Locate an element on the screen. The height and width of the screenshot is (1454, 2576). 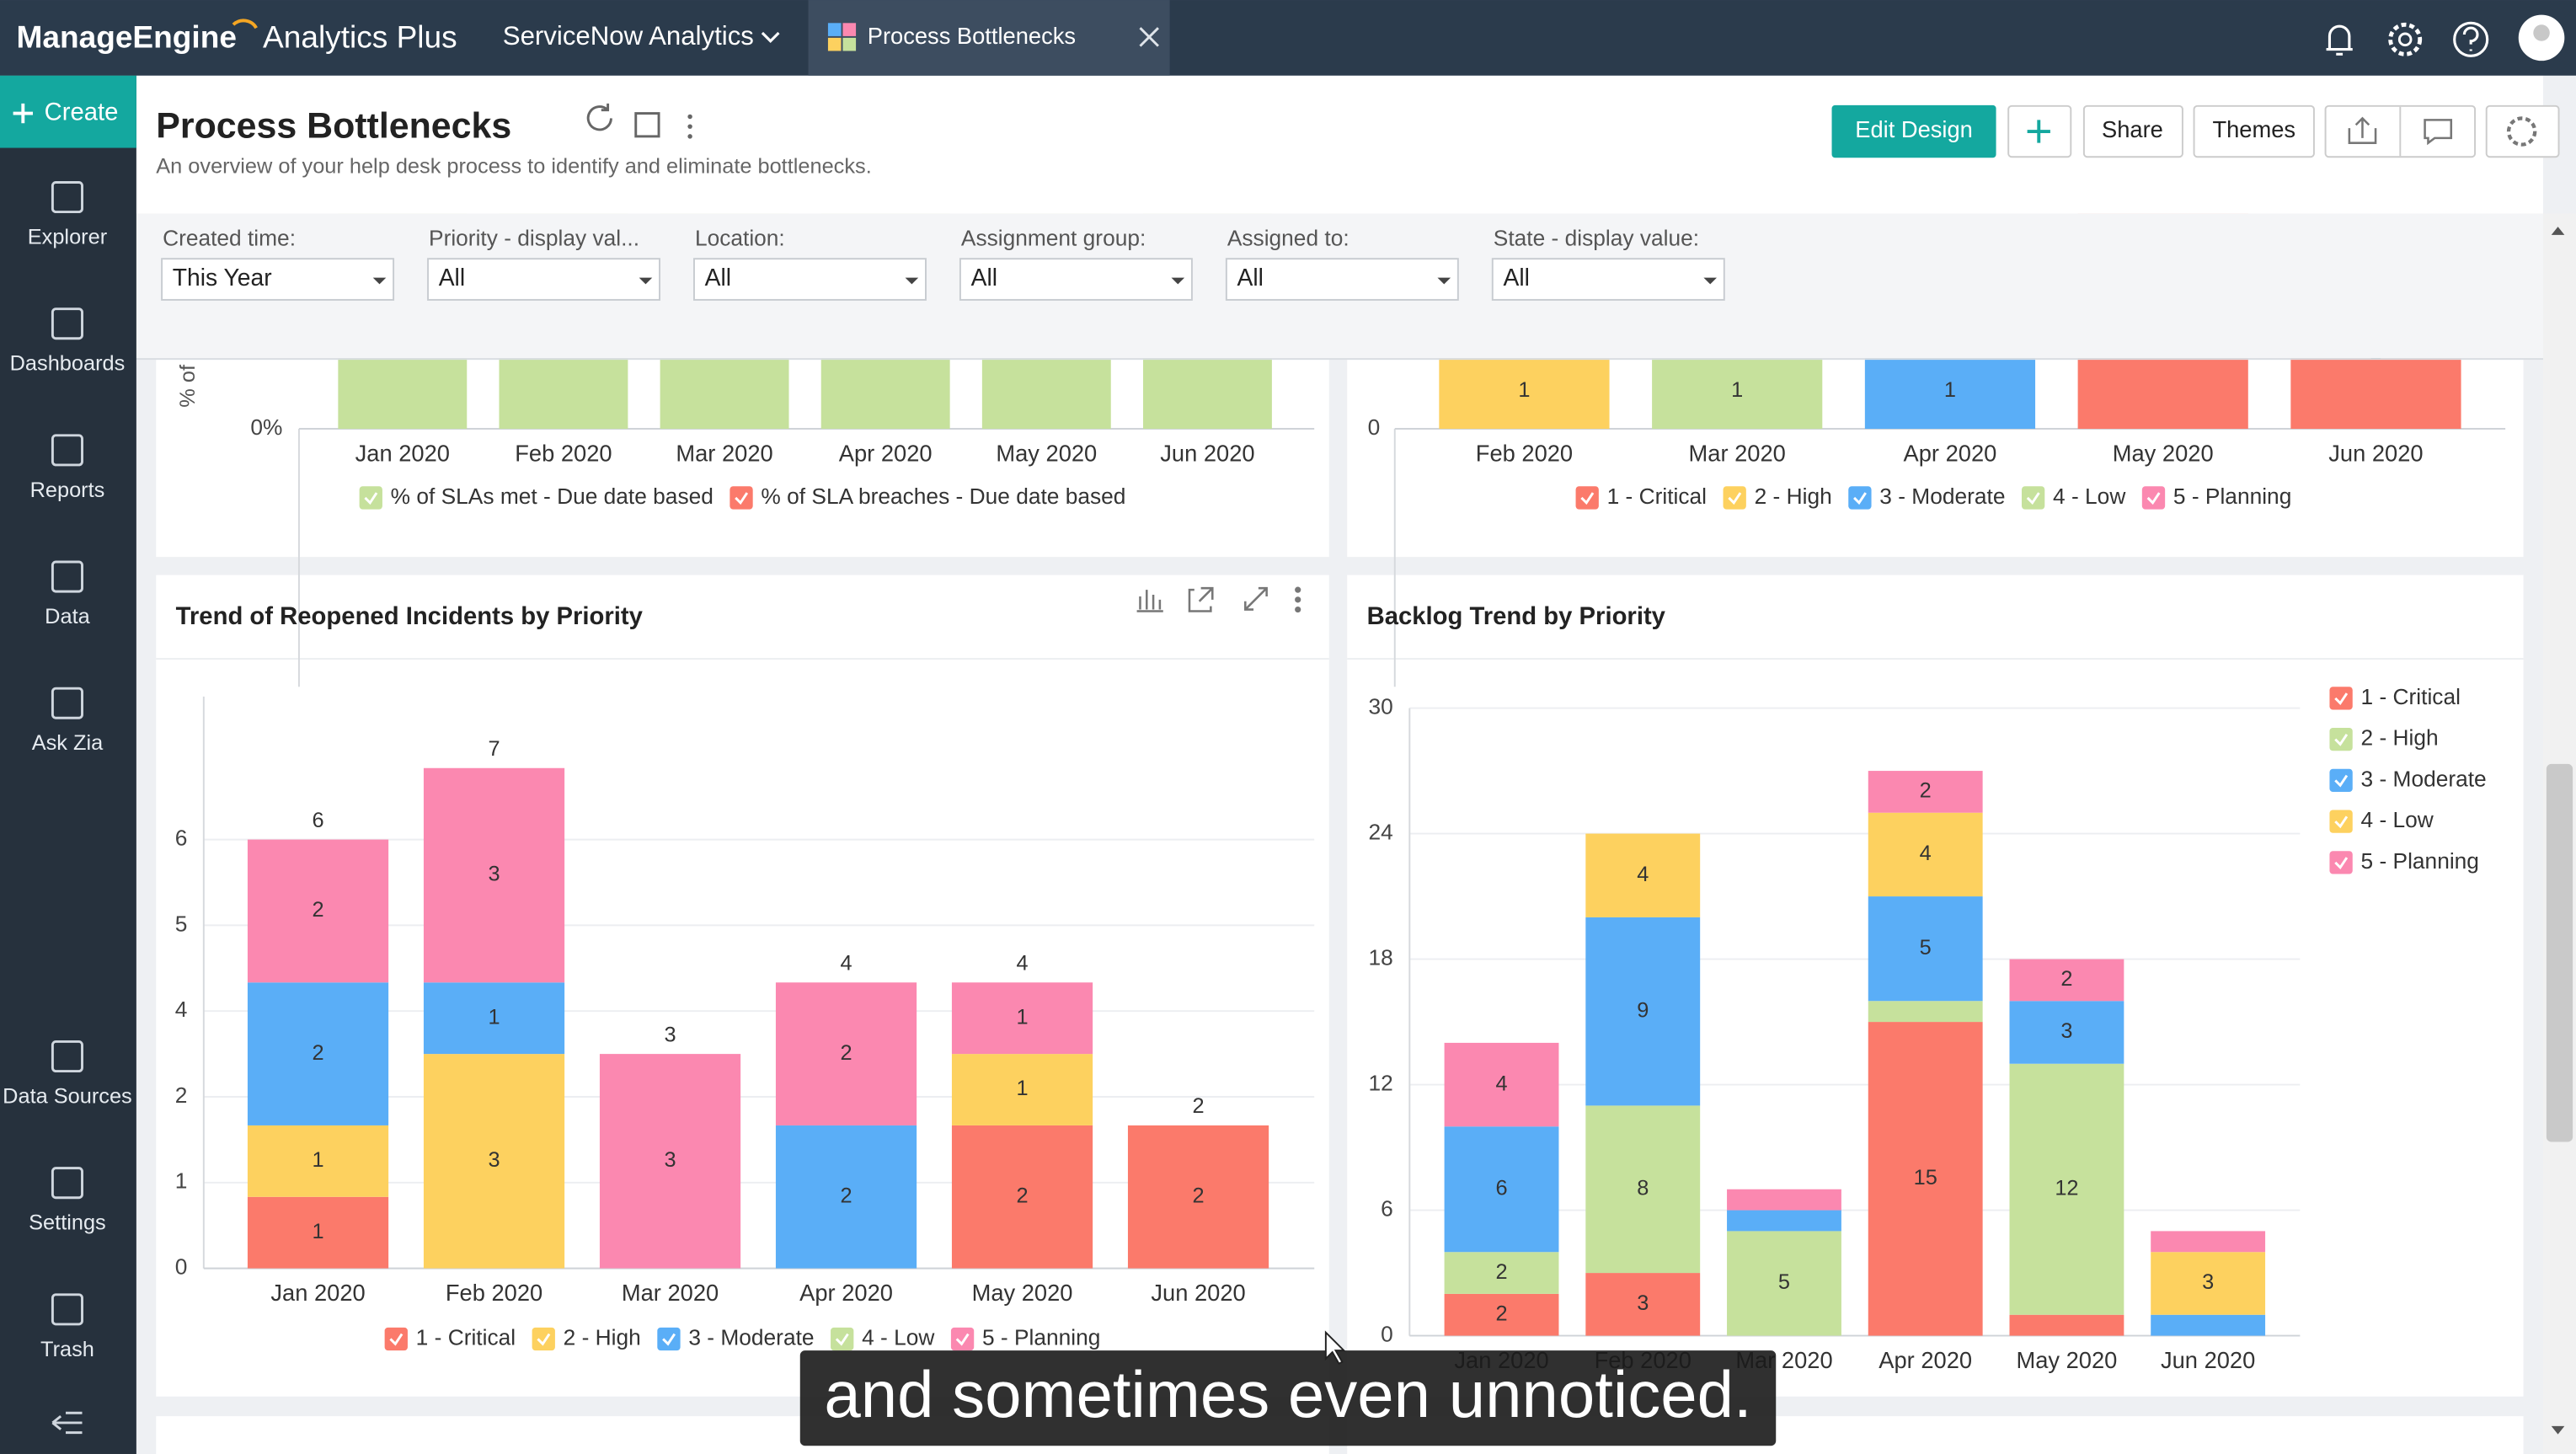
panel-tools is located at coordinates (1218, 599).